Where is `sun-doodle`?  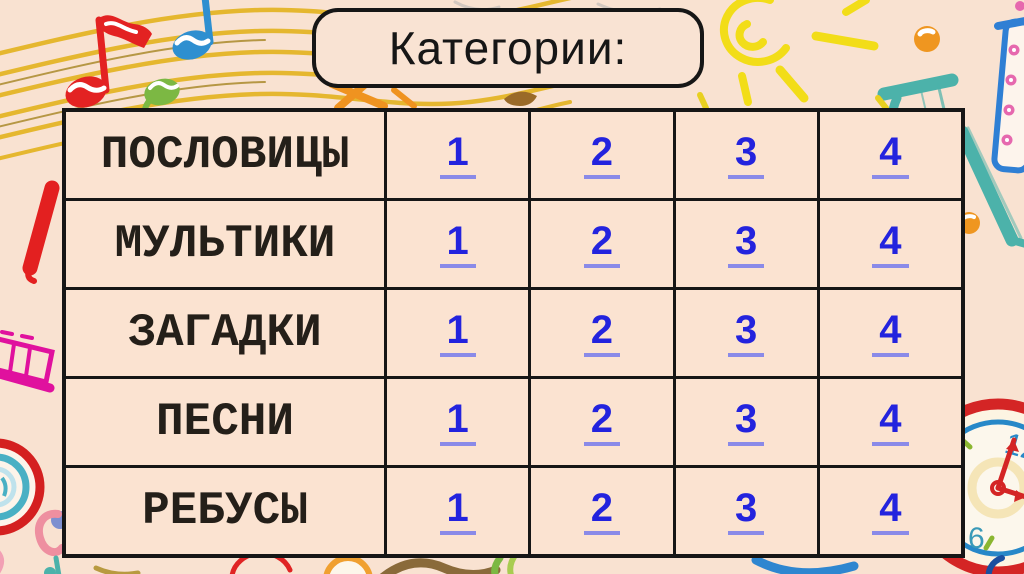 sun-doodle is located at coordinates (799, 53).